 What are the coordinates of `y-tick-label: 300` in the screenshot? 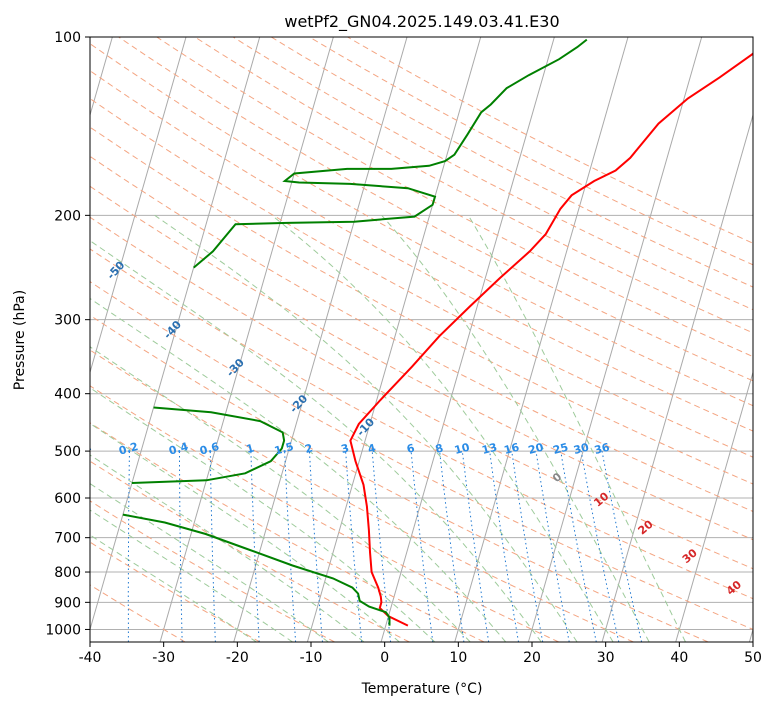 It's located at (67, 321).